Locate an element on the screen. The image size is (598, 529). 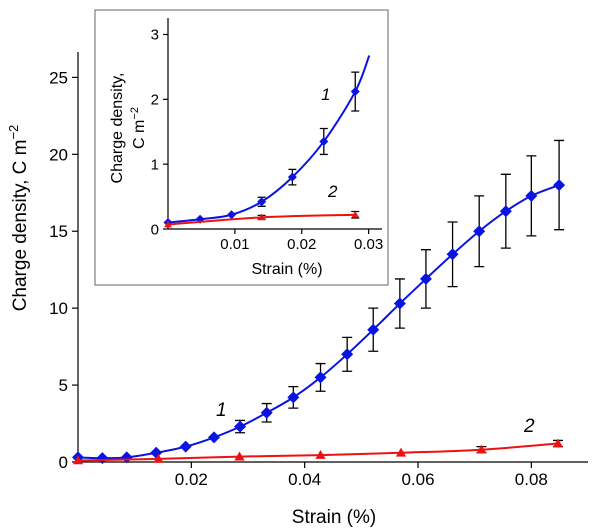
inset-axes is located at coordinates (274, 124).